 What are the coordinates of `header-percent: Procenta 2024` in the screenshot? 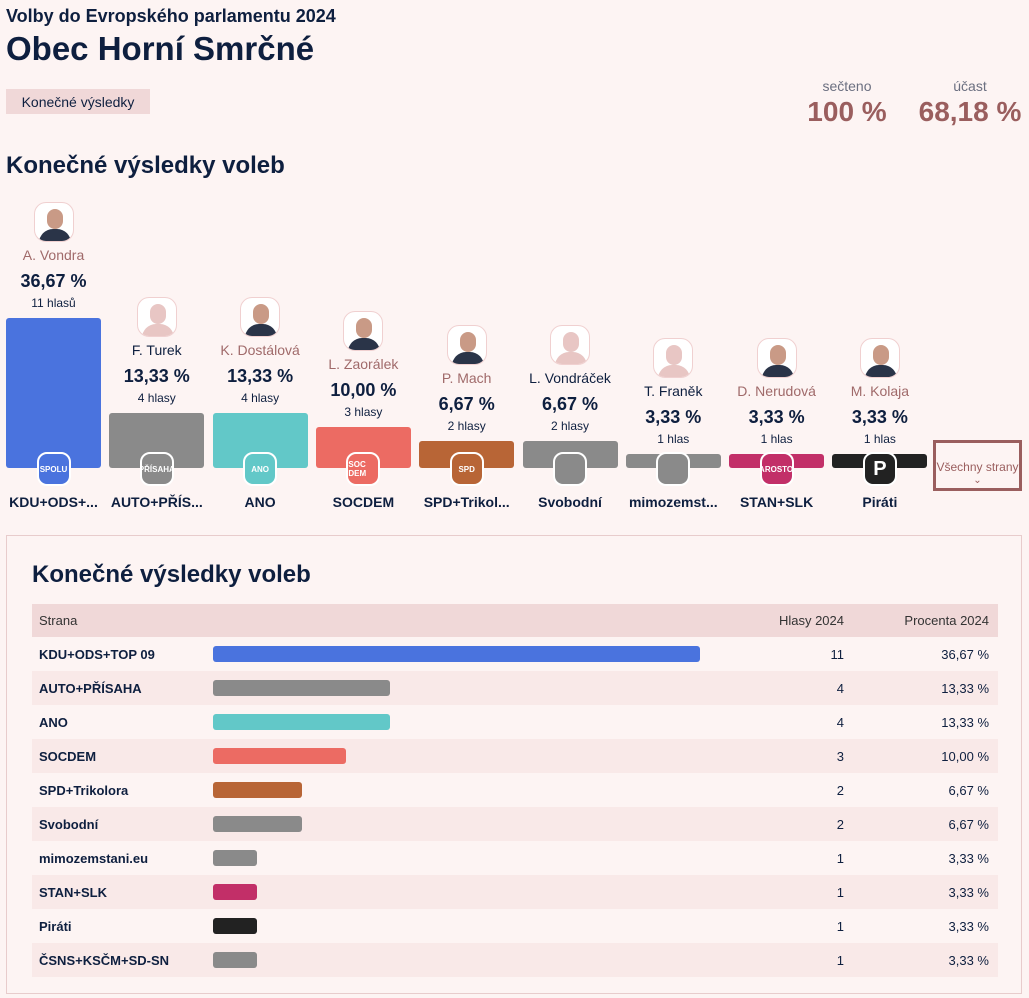 It's located at (946, 620).